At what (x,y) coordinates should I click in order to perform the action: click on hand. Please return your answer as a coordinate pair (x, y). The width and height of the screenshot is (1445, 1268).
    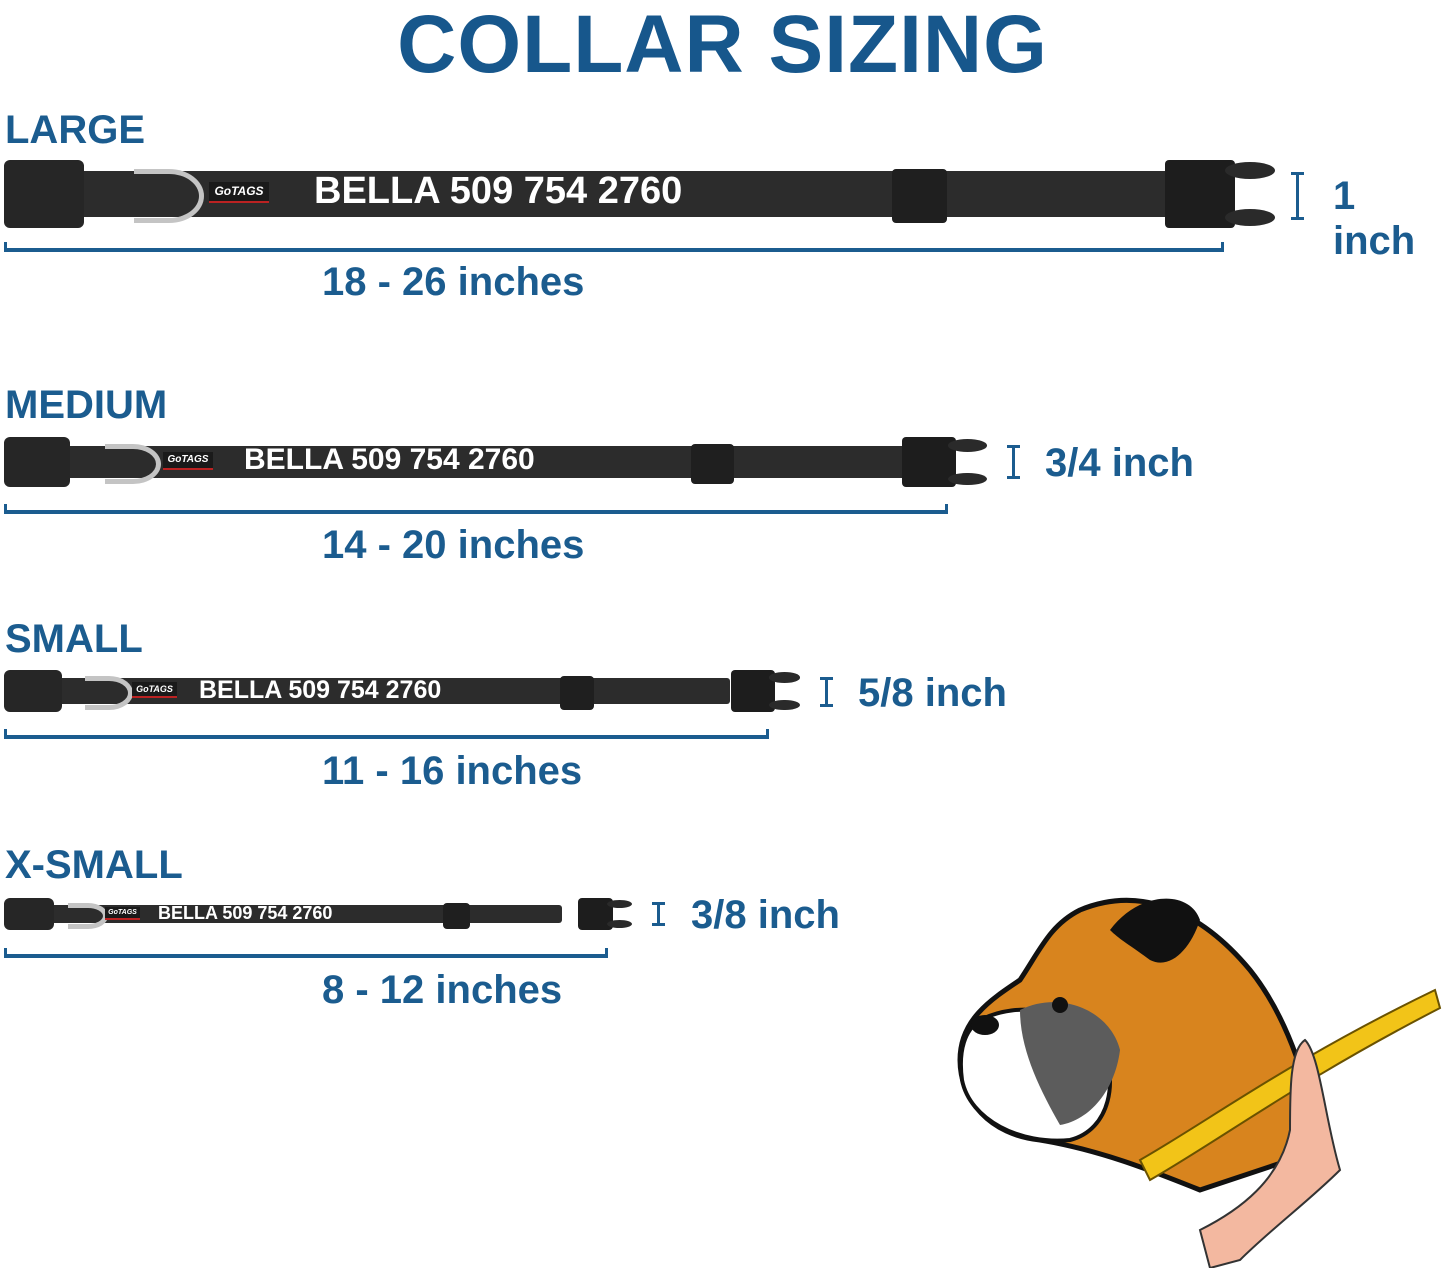
    Looking at the image, I should click on (1270, 1153).